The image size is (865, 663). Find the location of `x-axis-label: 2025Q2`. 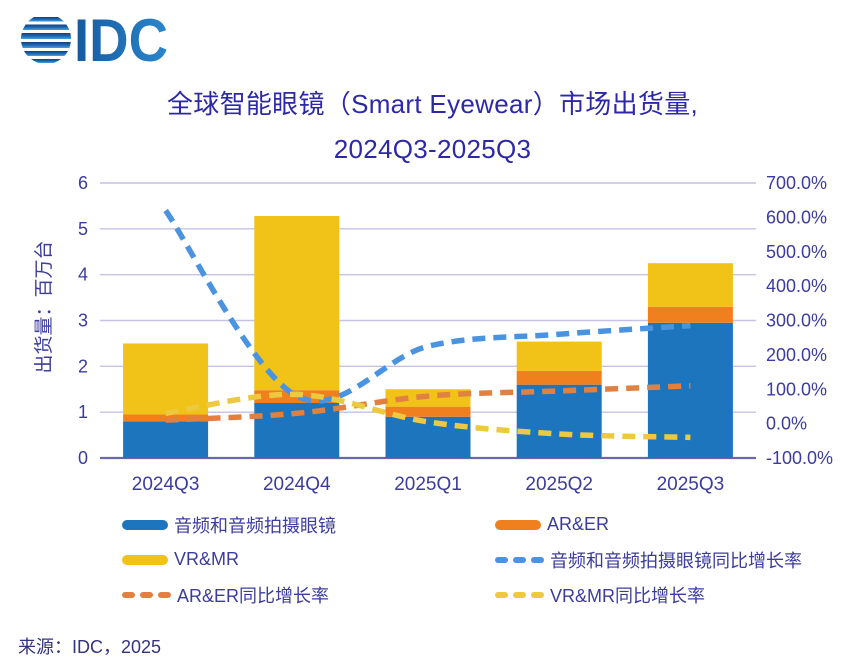

x-axis-label: 2025Q2 is located at coordinates (559, 484).